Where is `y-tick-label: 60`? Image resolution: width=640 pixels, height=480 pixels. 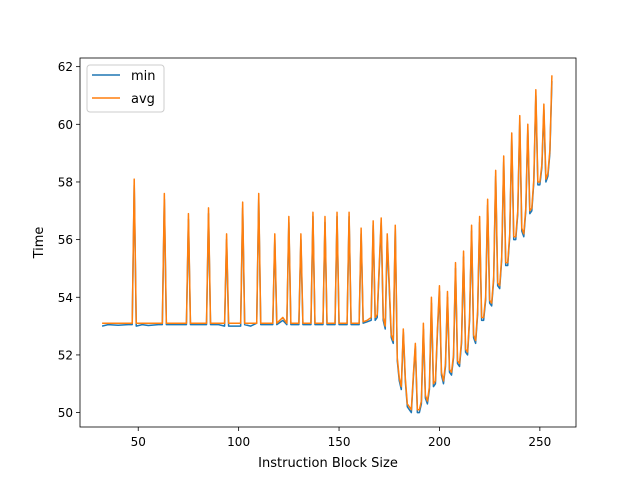 y-tick-label: 60 is located at coordinates (65, 125).